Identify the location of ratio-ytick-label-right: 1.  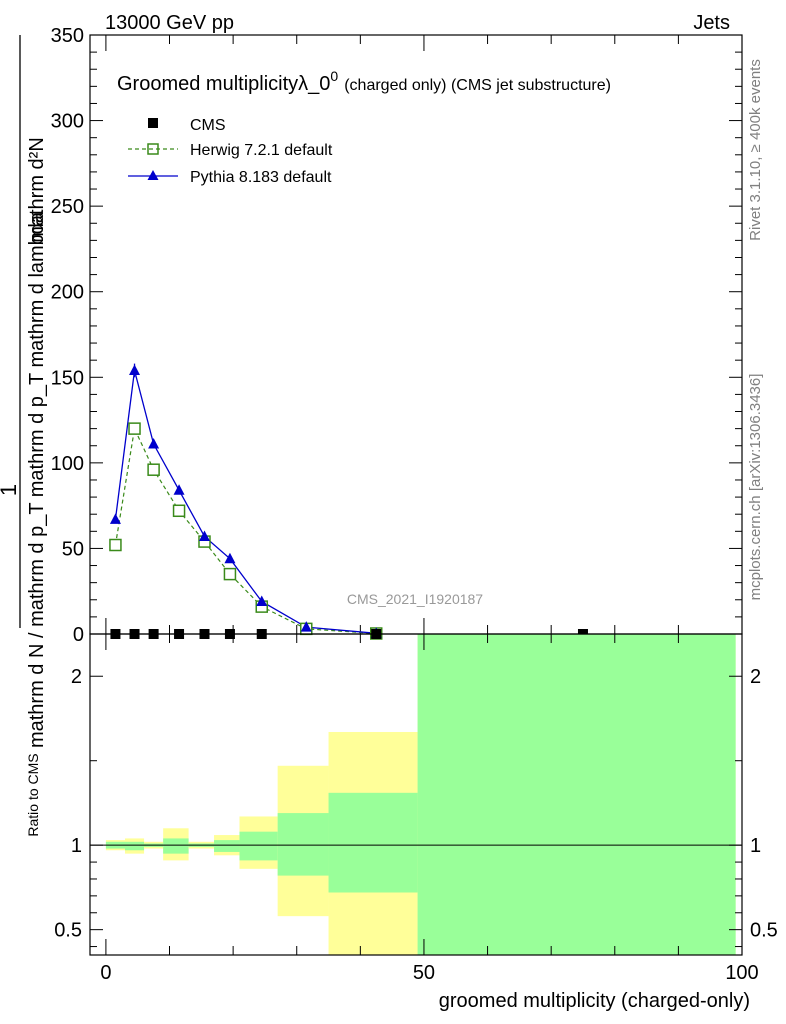
(755, 846).